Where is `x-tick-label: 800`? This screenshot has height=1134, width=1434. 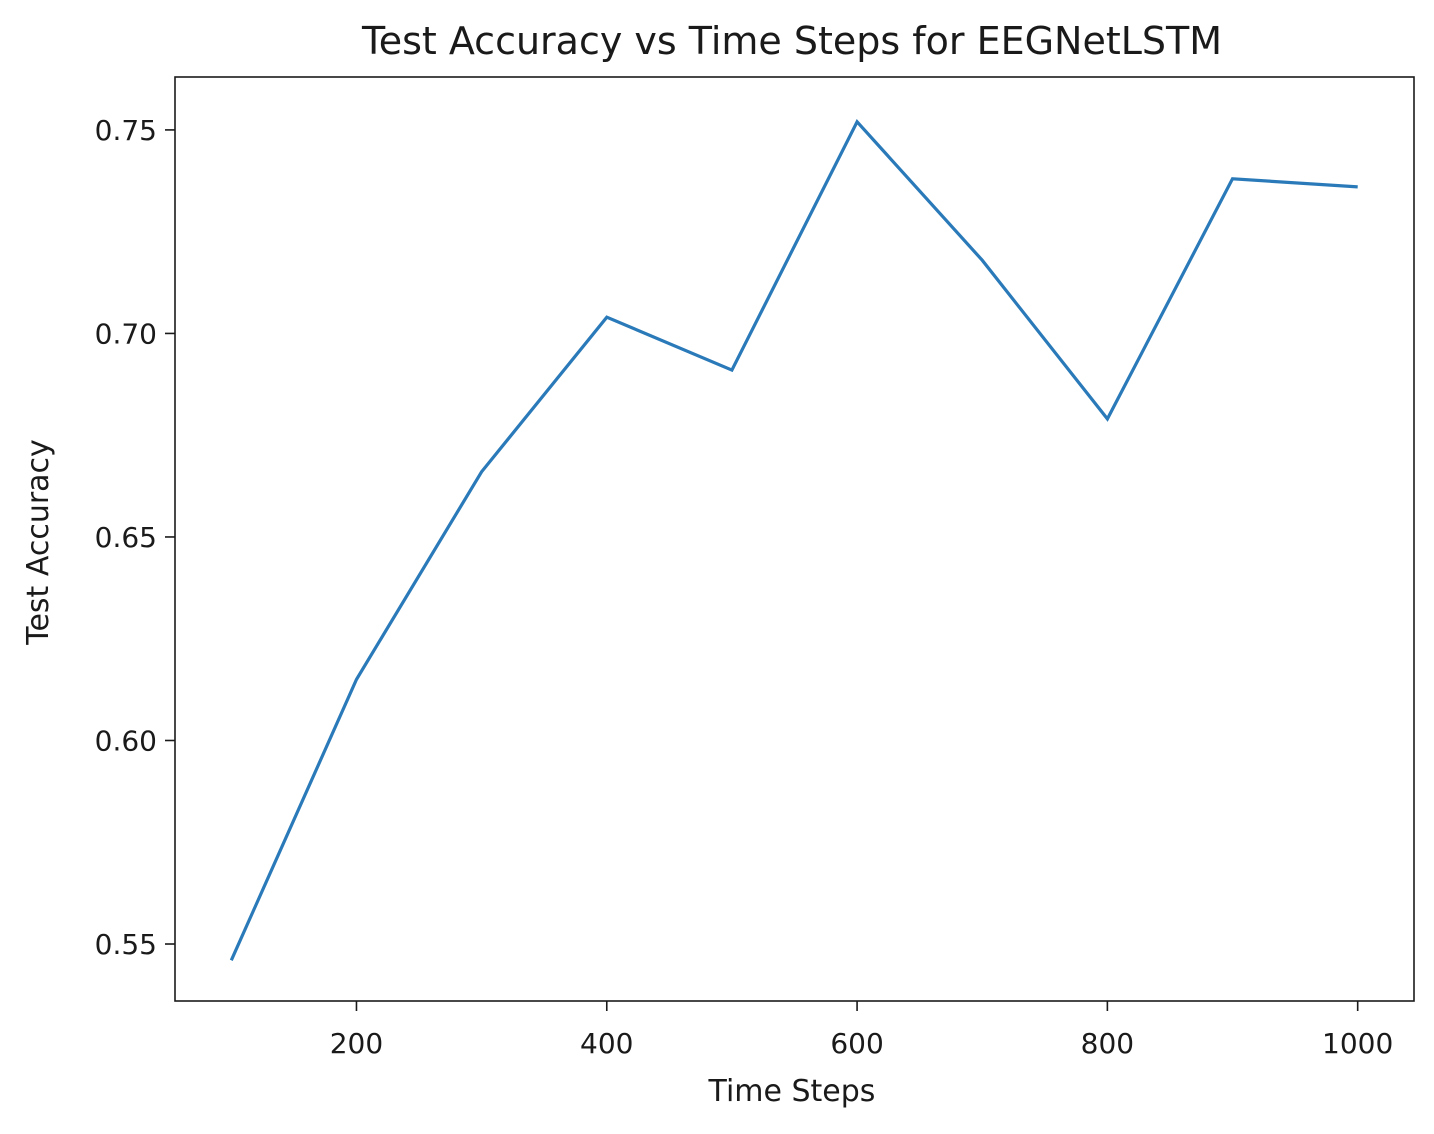
x-tick-label: 800 is located at coordinates (1107, 1043).